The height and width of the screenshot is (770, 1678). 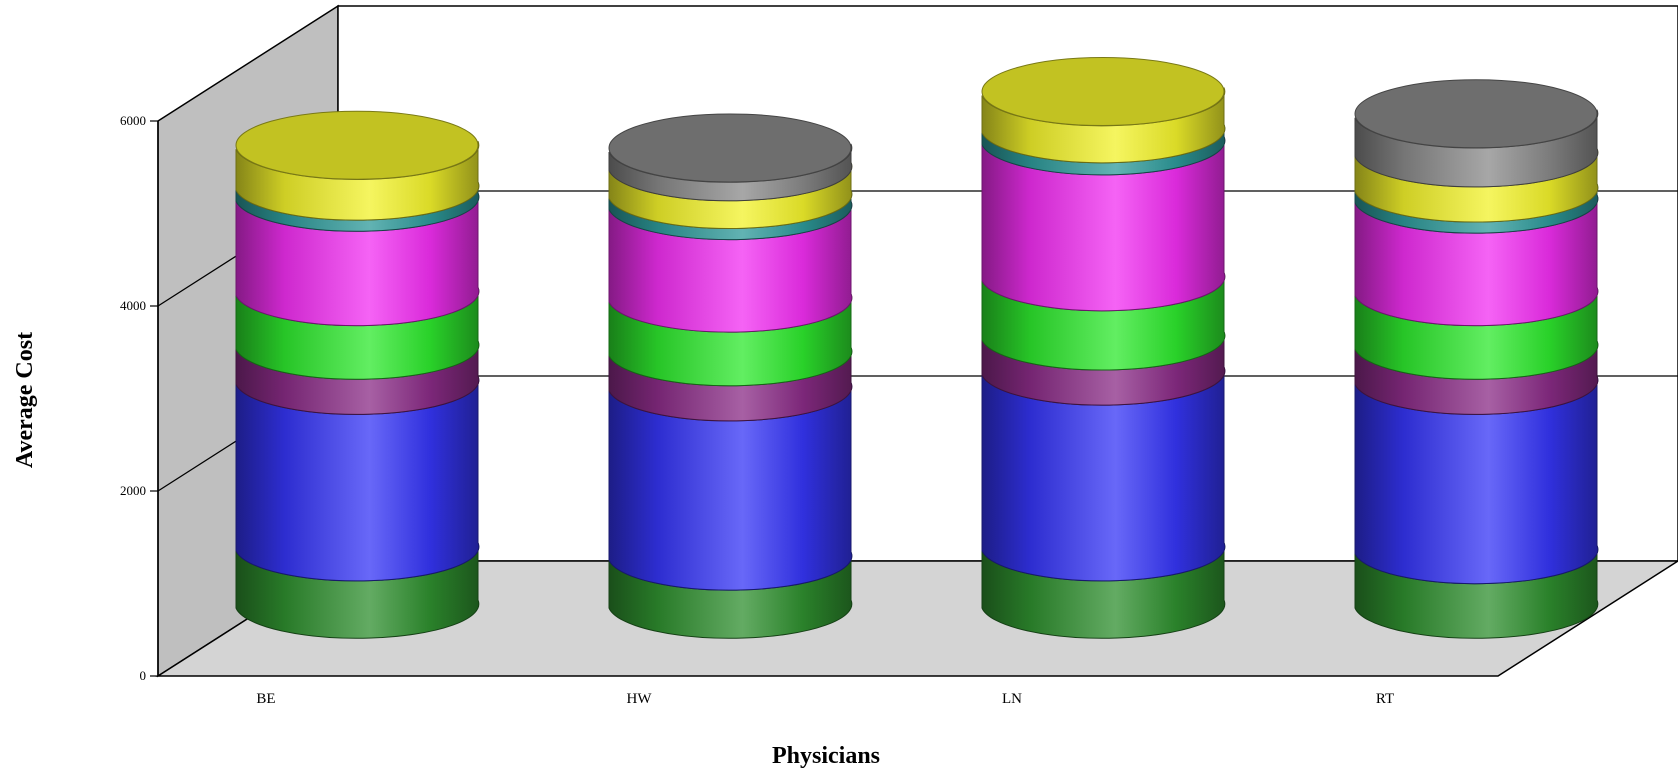 What do you see at coordinates (825, 699) in the screenshot?
I see `x-axis: BE HW LN RT` at bounding box center [825, 699].